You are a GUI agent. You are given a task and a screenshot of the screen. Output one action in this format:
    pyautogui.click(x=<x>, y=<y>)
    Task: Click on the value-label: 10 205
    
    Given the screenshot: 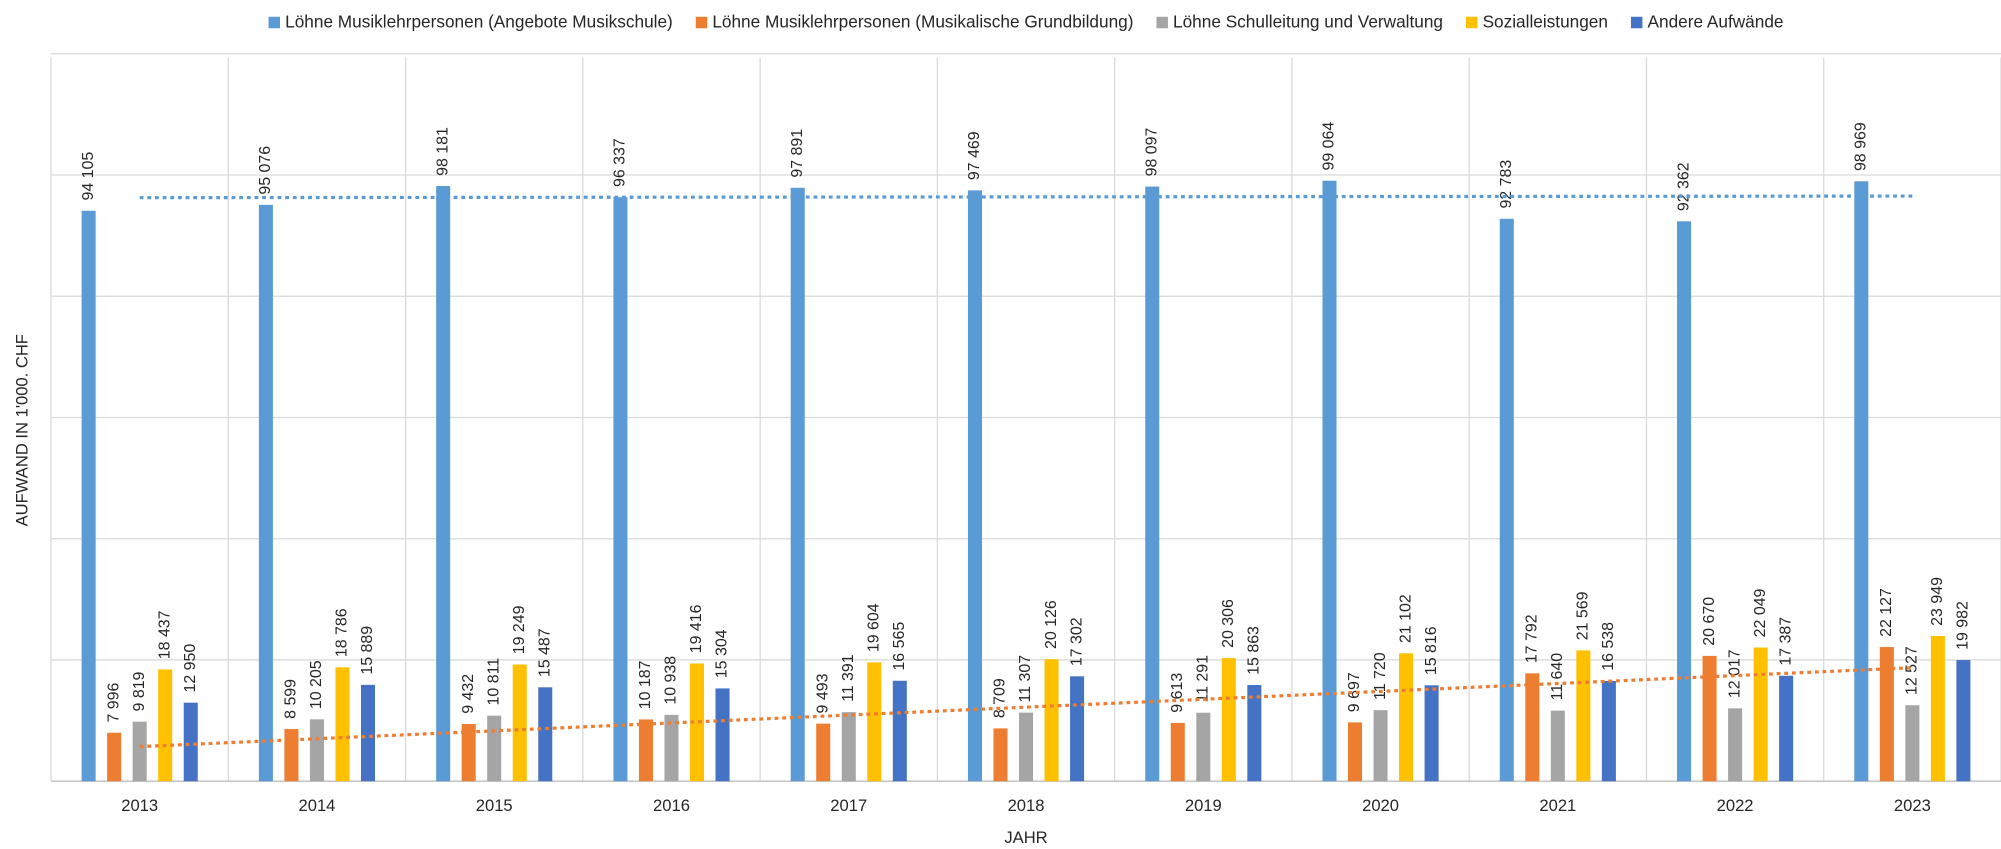 What is the action you would take?
    pyautogui.click(x=316, y=684)
    